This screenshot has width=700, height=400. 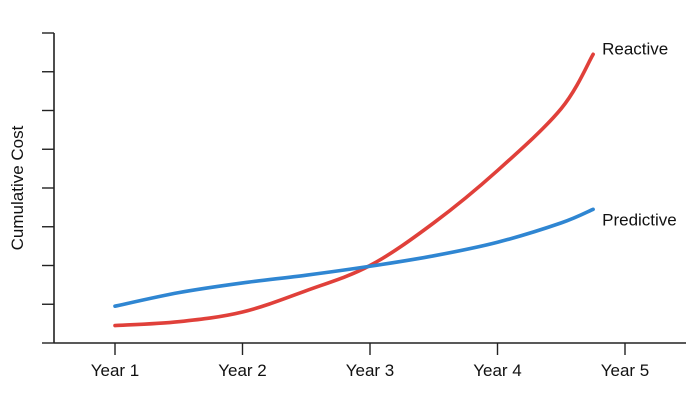 I want to click on y-axis-ticks, so click(x=48, y=188).